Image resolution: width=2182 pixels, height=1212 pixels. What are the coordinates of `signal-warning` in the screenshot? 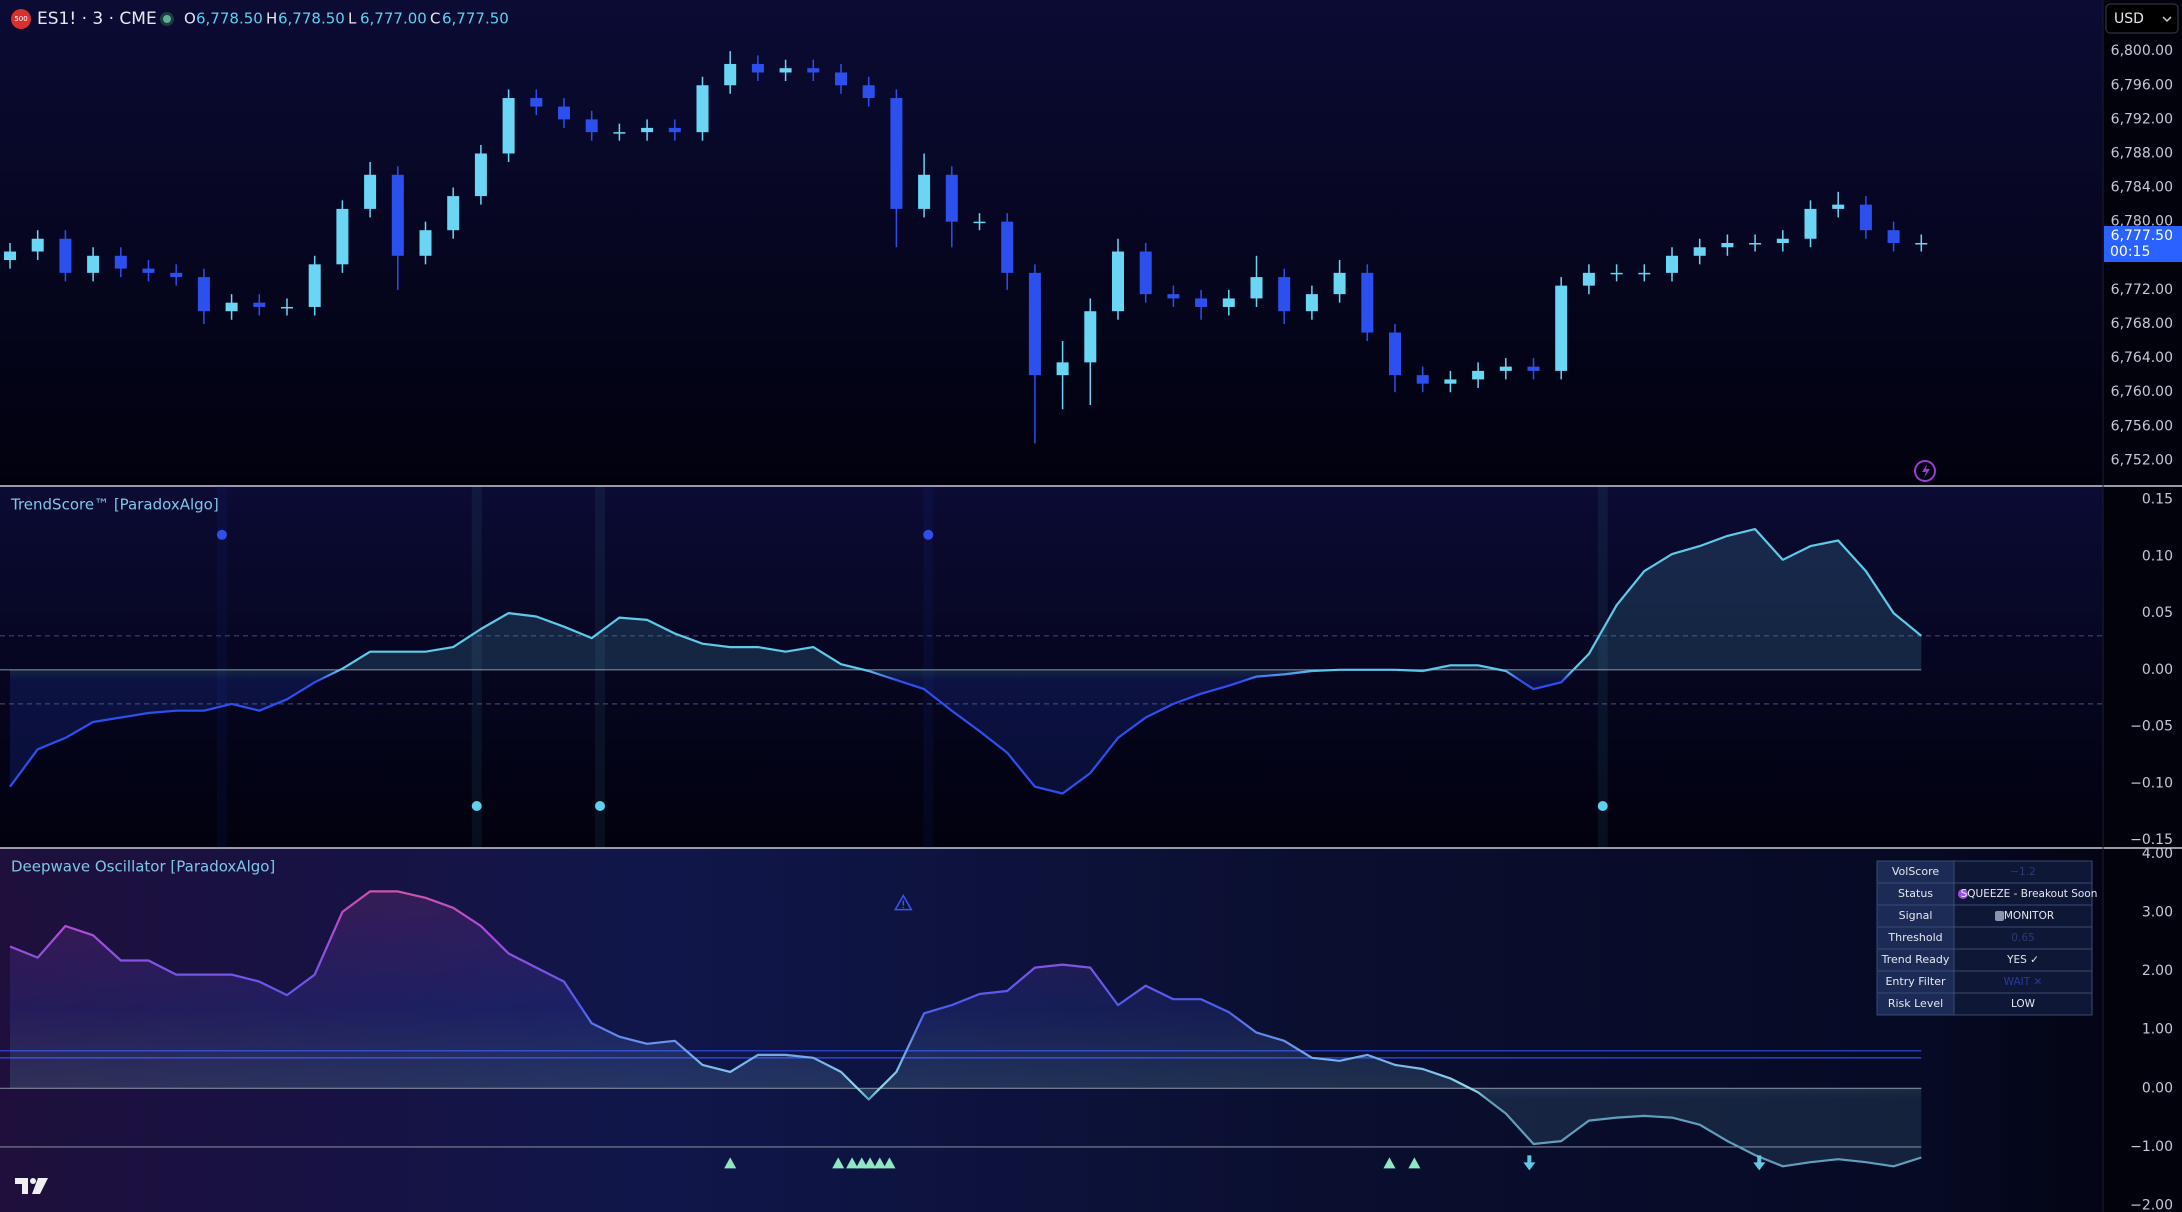 It's located at (903, 902).